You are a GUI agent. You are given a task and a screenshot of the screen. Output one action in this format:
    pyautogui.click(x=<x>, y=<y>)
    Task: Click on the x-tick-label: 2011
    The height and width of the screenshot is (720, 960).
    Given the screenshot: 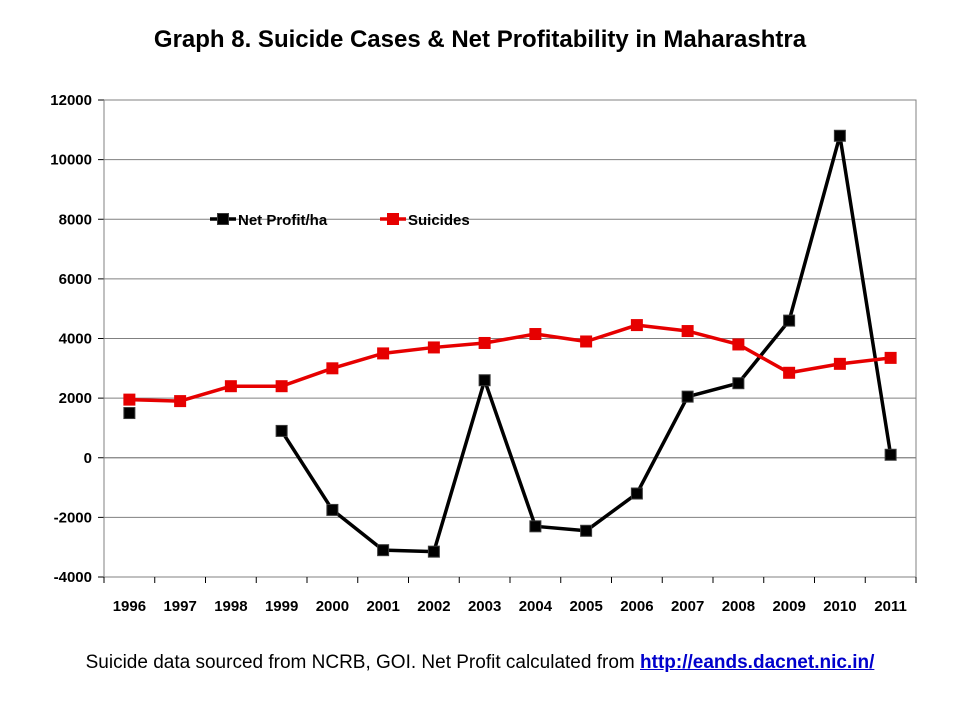 What is the action you would take?
    pyautogui.click(x=890, y=606)
    